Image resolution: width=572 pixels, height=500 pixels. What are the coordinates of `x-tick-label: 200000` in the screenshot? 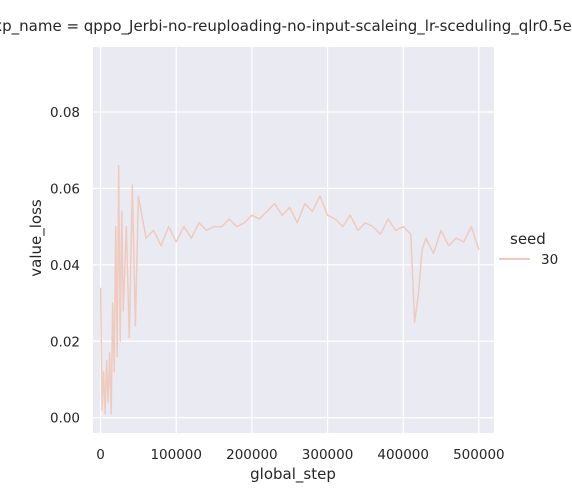 It's located at (252, 455).